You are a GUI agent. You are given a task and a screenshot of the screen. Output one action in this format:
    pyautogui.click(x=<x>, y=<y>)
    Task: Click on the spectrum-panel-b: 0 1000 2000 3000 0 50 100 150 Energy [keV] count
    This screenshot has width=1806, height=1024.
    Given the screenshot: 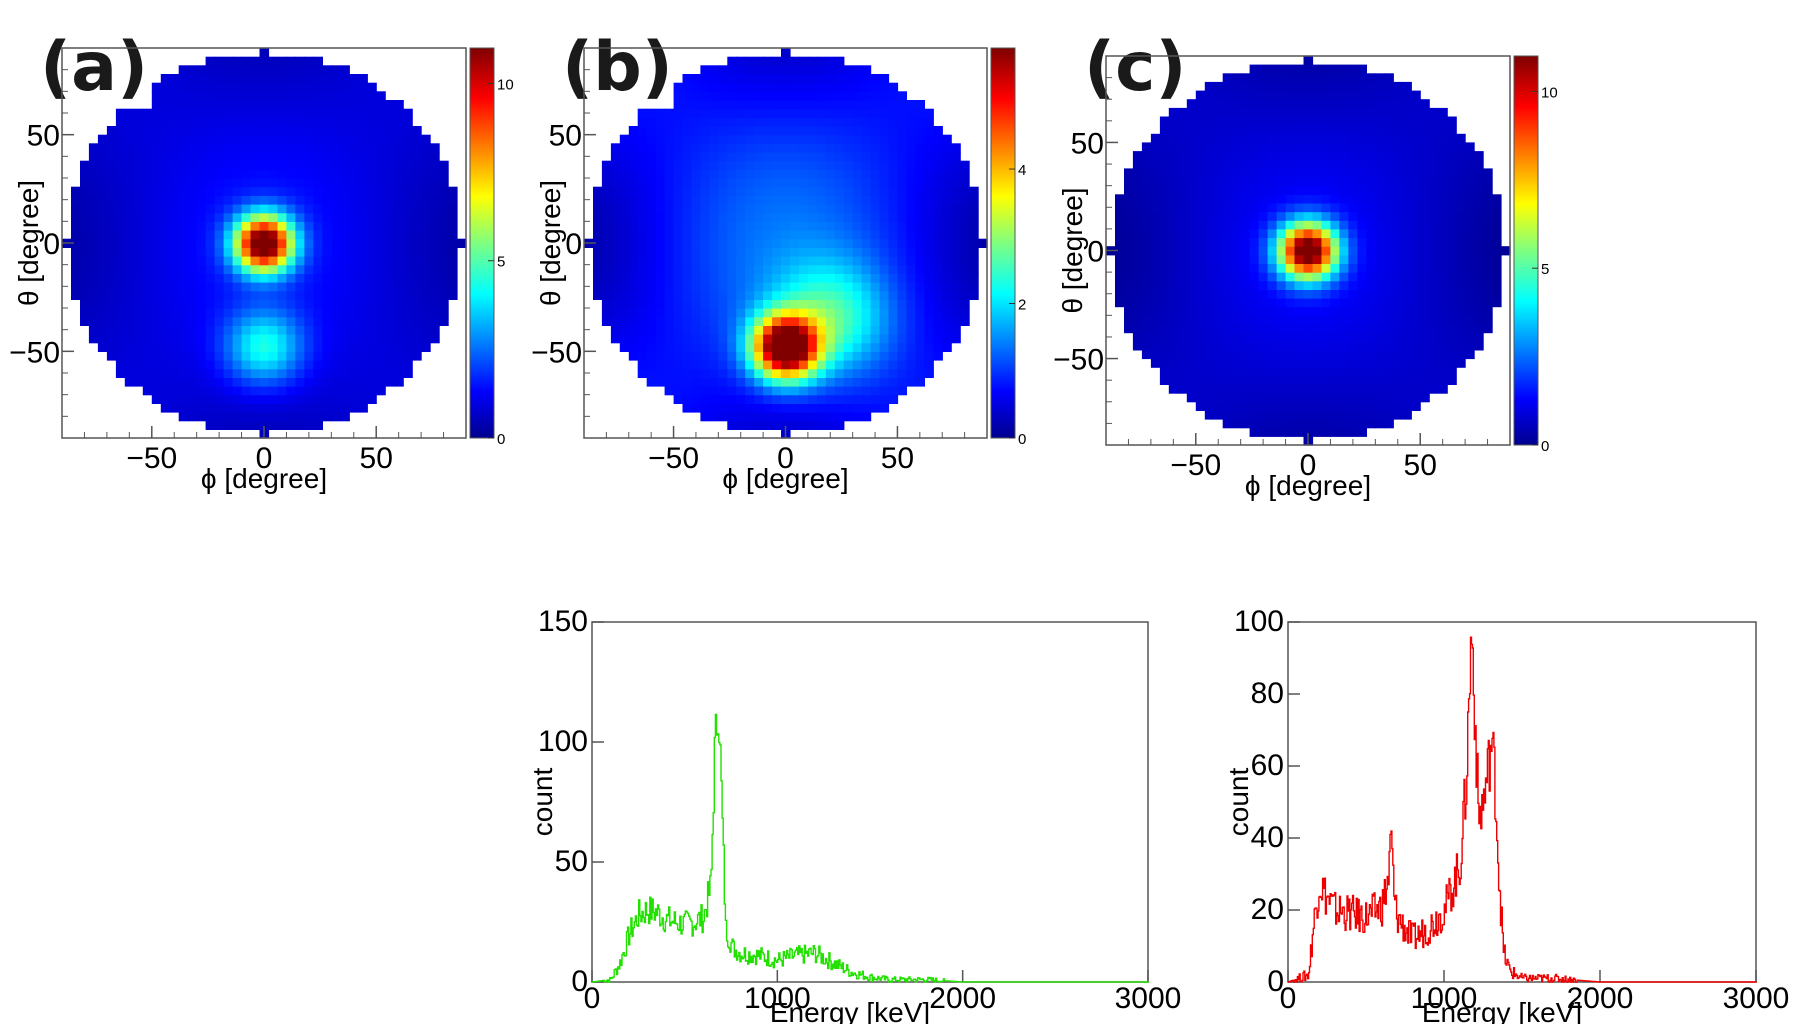 What is the action you would take?
    pyautogui.click(x=854, y=814)
    